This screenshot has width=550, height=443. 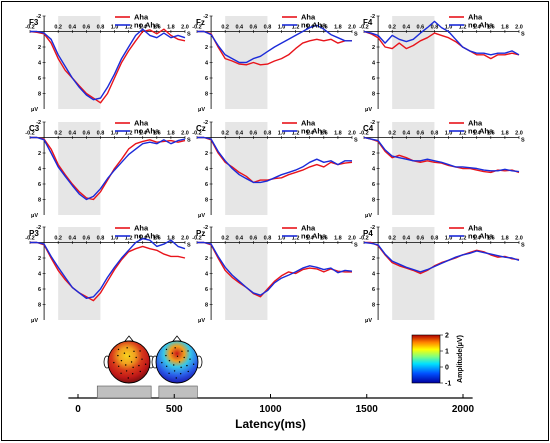 What do you see at coordinates (447, 336) in the screenshot?
I see `colorbar-tick-label: 2` at bounding box center [447, 336].